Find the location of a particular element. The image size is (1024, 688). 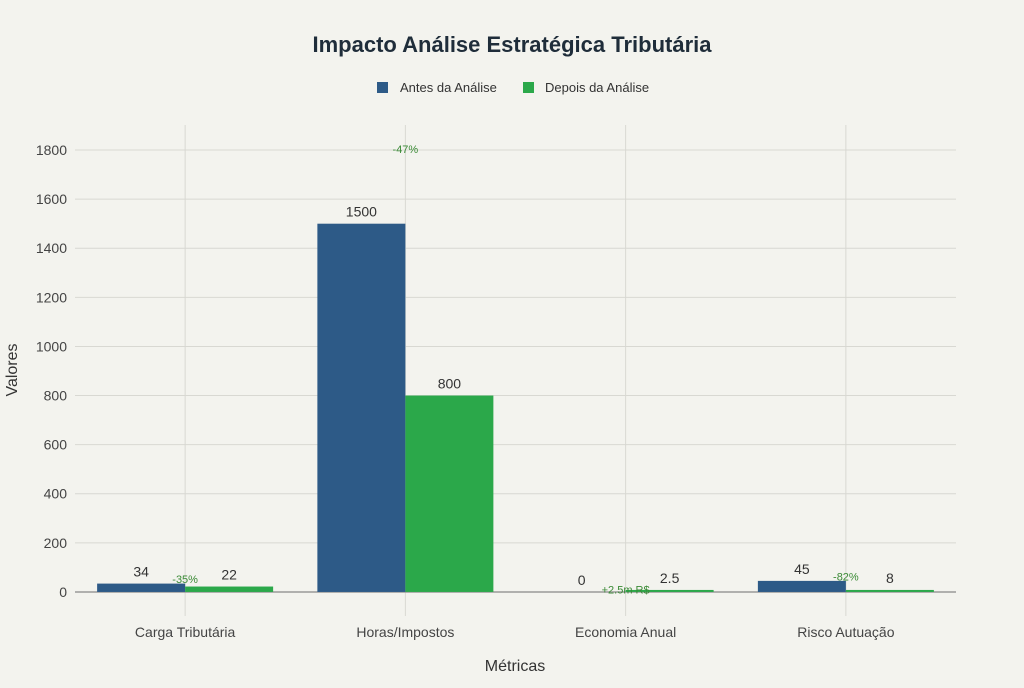

y-tick-label: 800 is located at coordinates (56, 396).